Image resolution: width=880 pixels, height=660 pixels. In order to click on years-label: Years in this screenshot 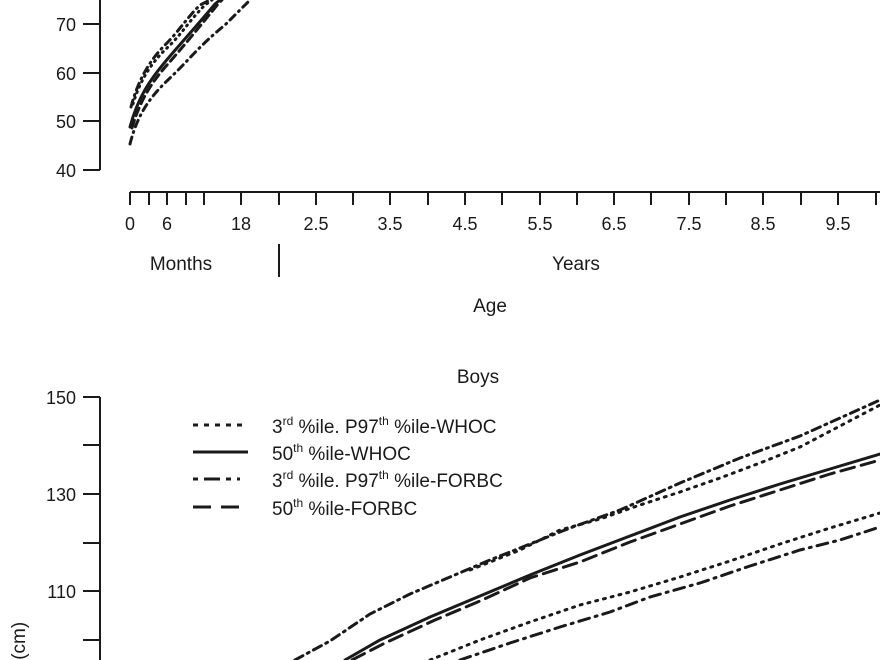, I will do `click(576, 264)`.